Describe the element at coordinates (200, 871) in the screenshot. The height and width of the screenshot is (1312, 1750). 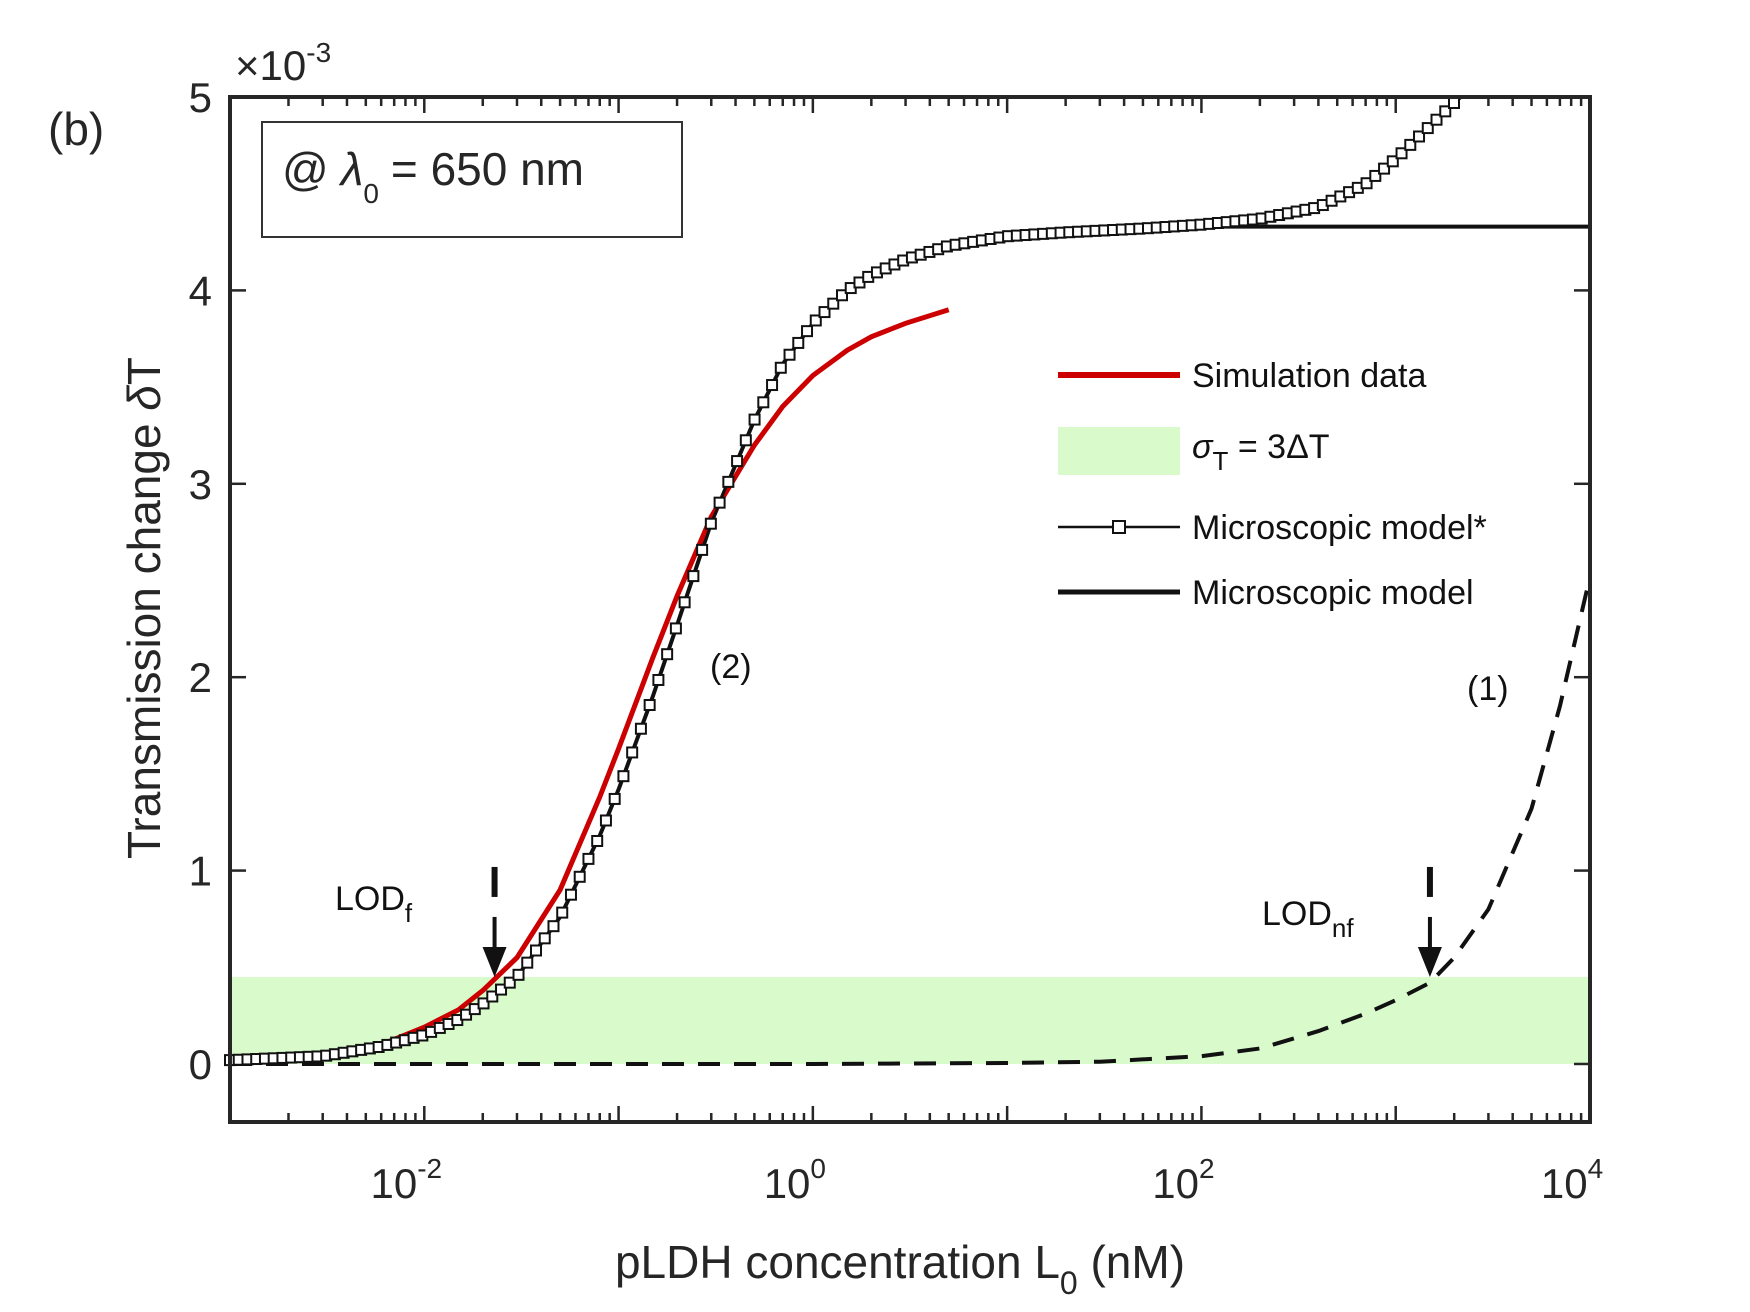
I see `y-tick-label: 1` at that location.